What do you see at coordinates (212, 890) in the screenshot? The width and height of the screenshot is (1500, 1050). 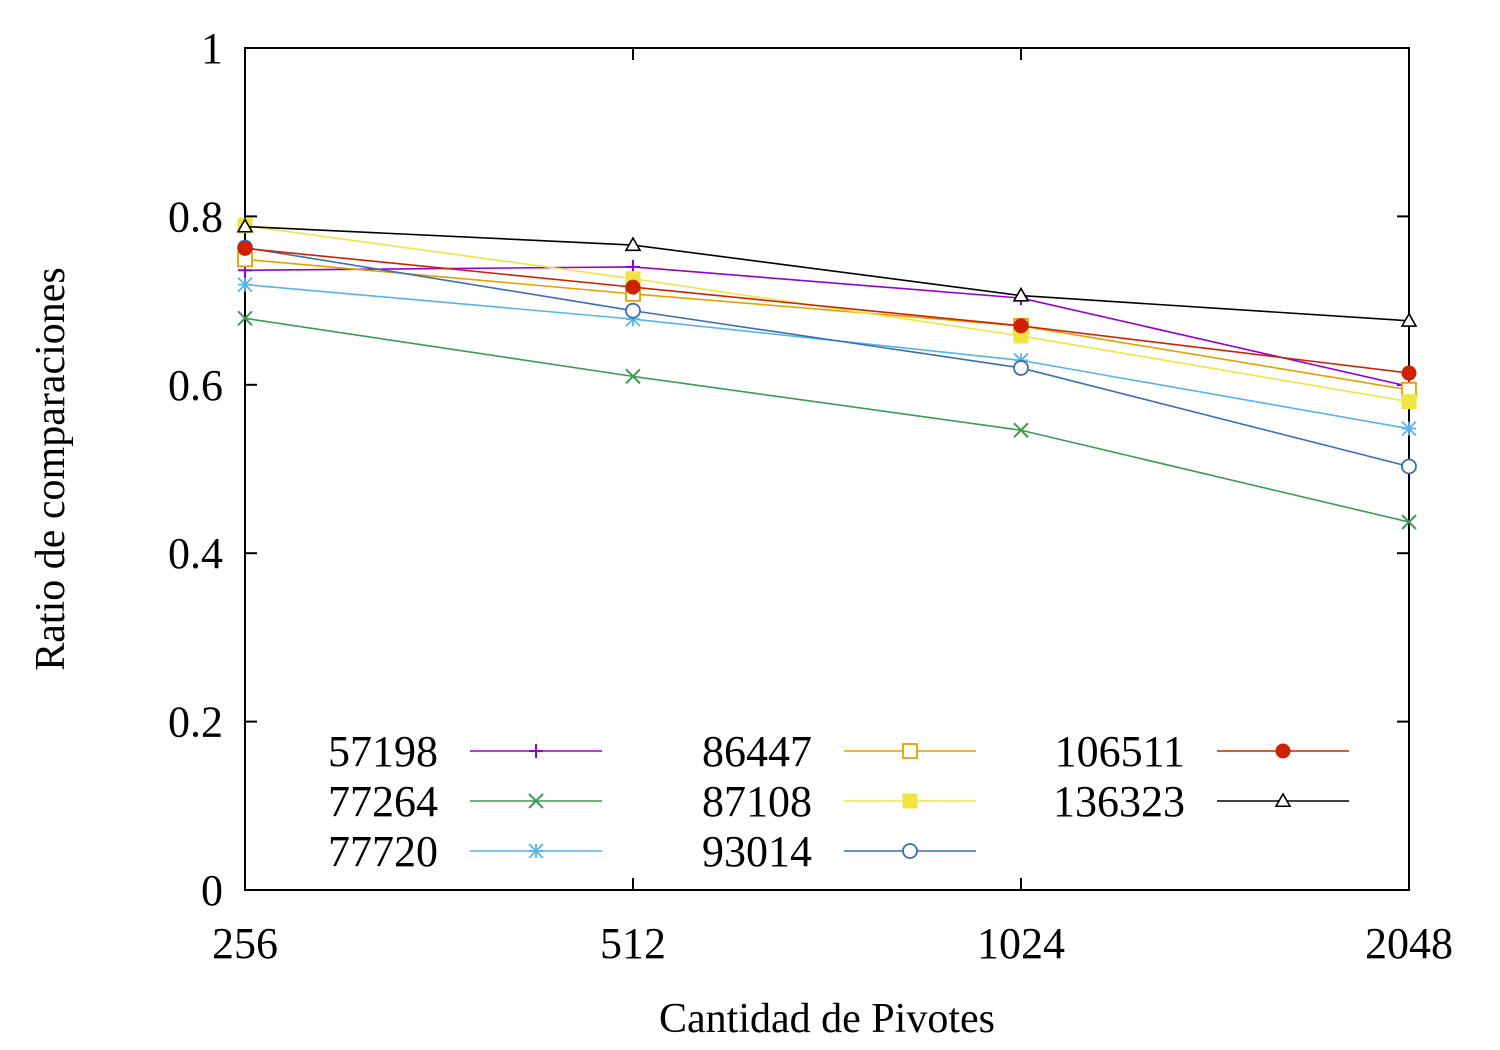 I see `y-tick-label: 0` at bounding box center [212, 890].